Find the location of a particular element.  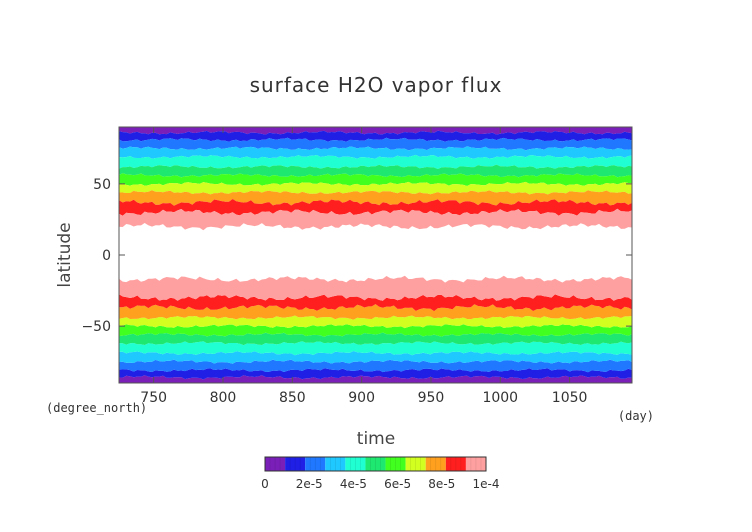

y-axis-label: latitude is located at coordinates (65, 254).